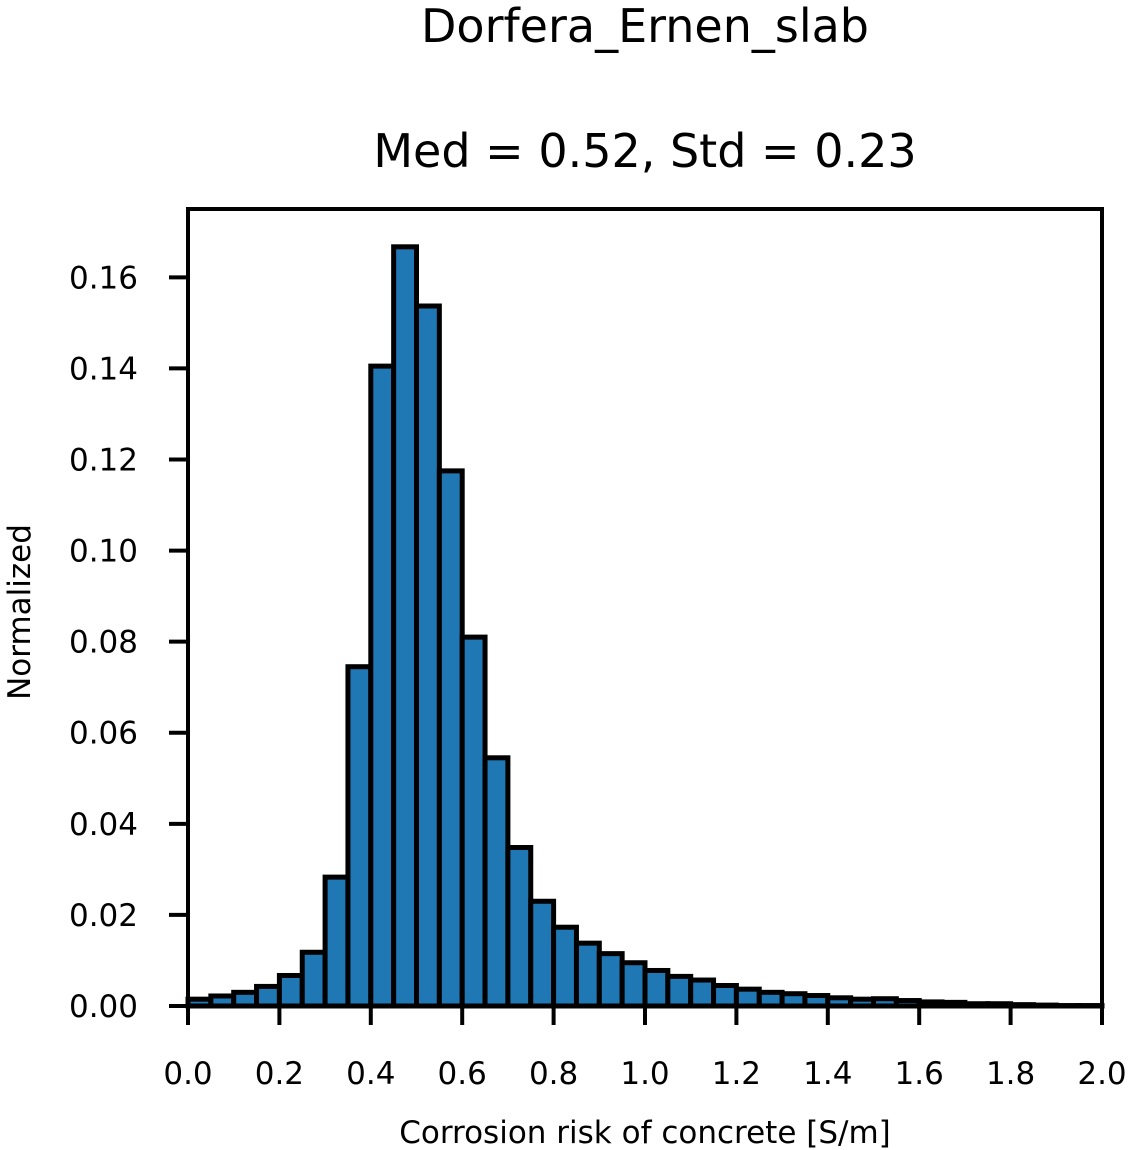 This screenshot has height=1150, width=1130. Describe the element at coordinates (644, 151) in the screenshot. I see `chart-subtitle: Med = 0.52, Std = 0.23` at that location.